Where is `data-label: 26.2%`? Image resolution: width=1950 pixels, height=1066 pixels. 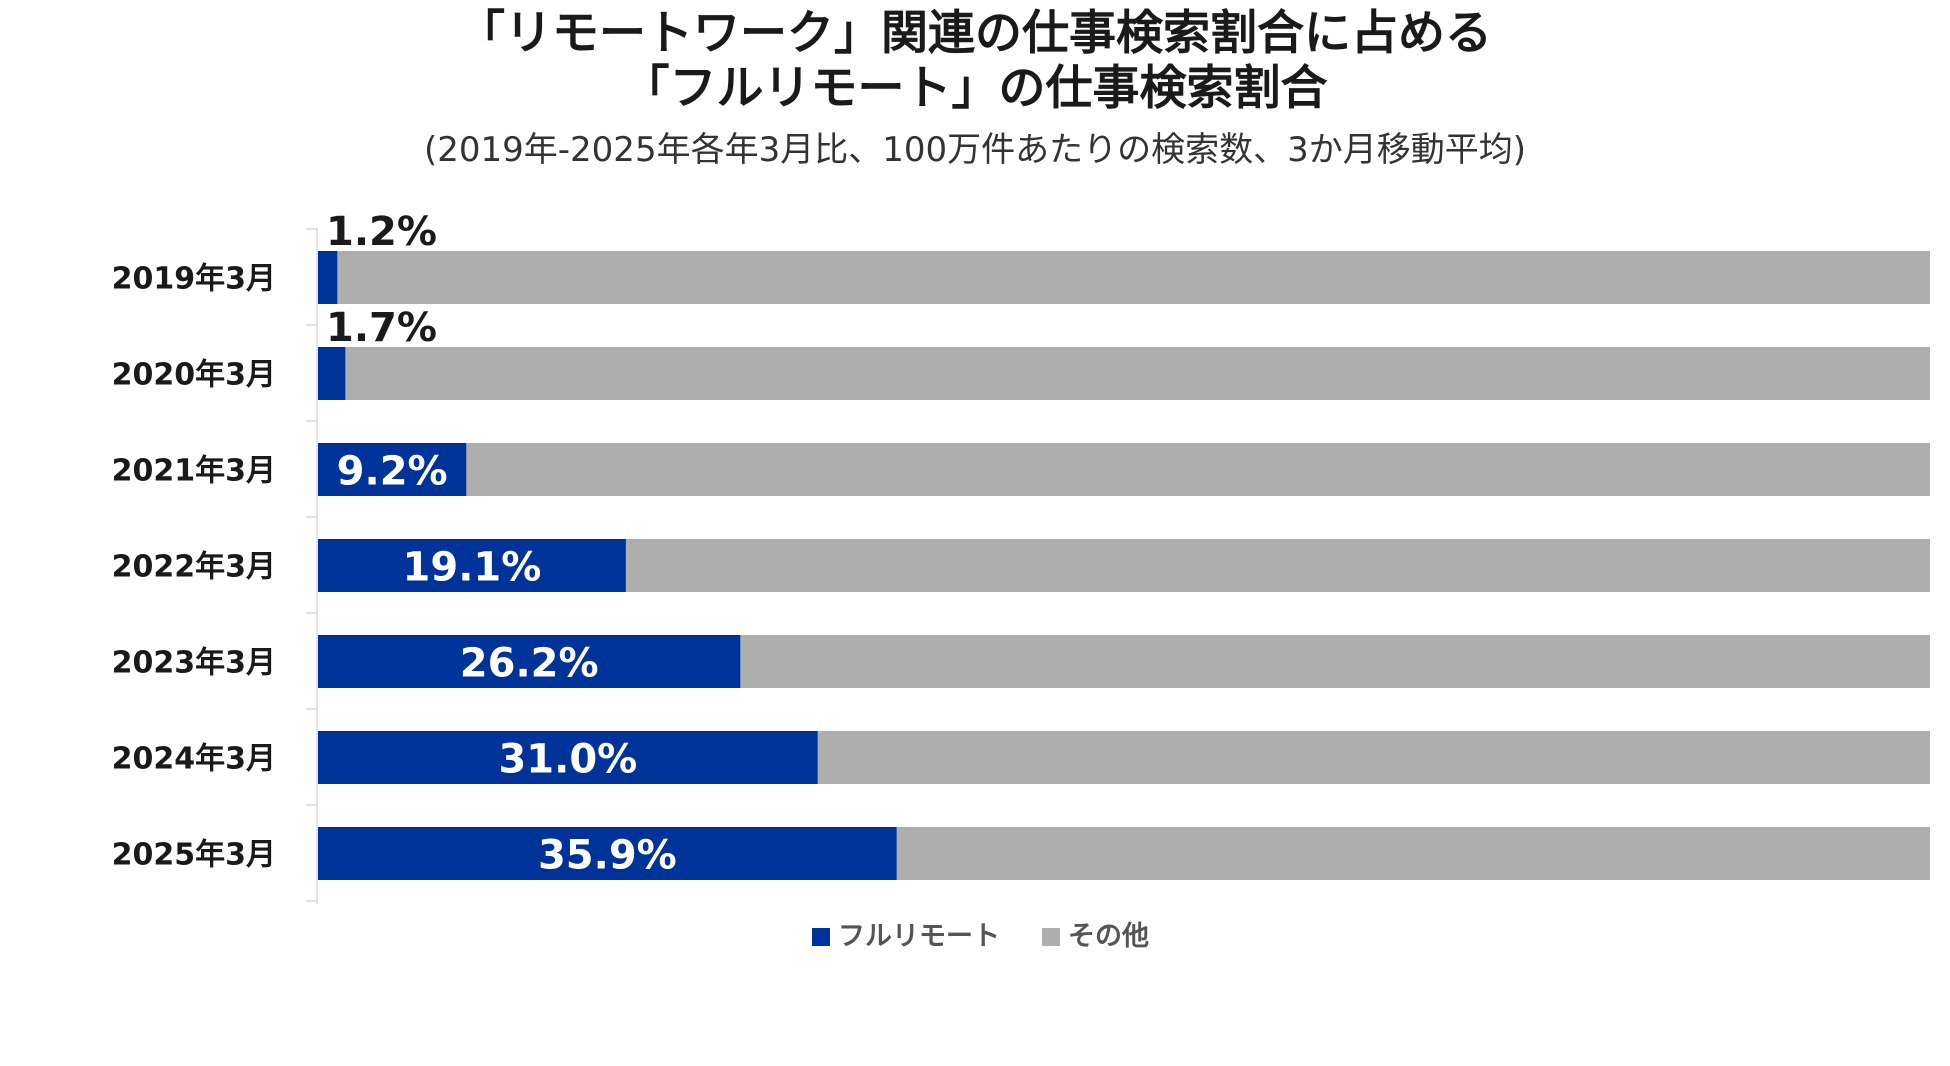
data-label: 26.2% is located at coordinates (529, 664).